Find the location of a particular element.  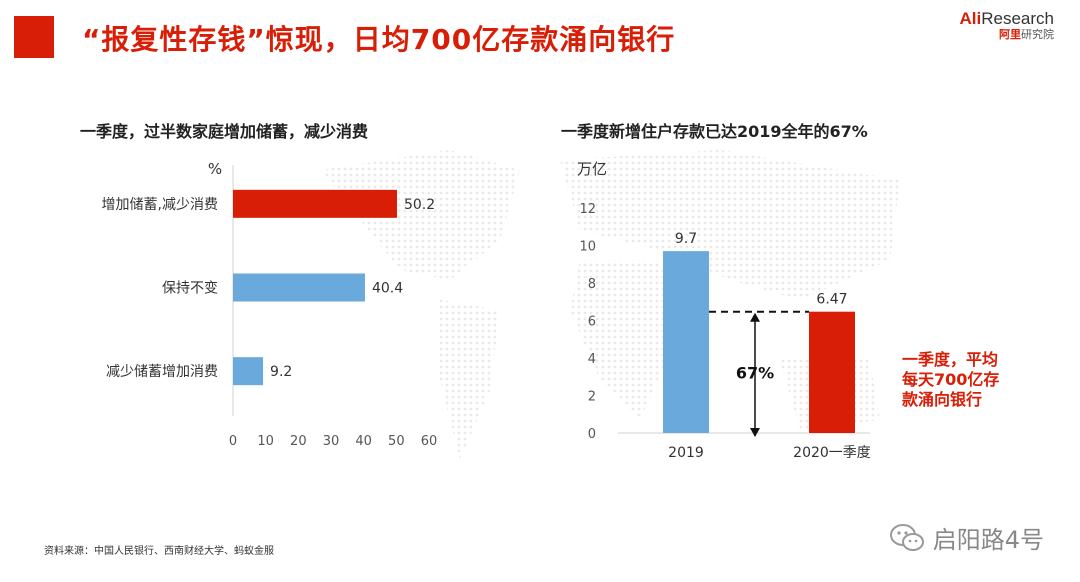

aliresearch-logo: AliResearch 阿里研究院 is located at coordinates (1007, 25).